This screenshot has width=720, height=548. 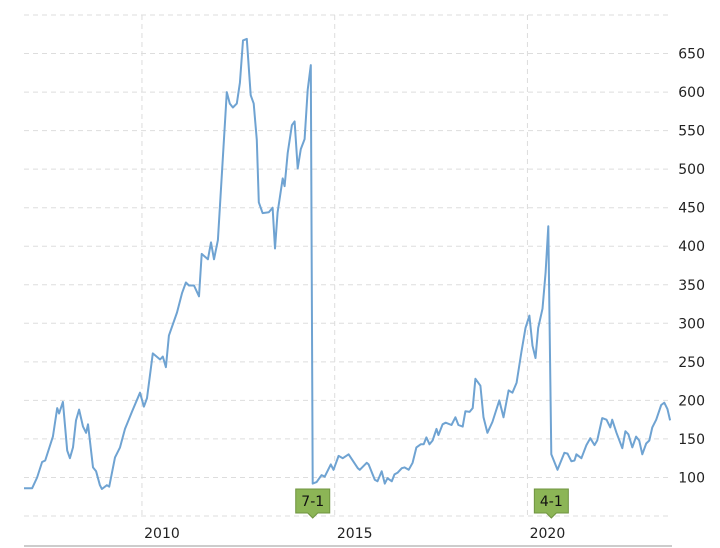 What do you see at coordinates (548, 534) in the screenshot?
I see `x-tick-label: 2020` at bounding box center [548, 534].